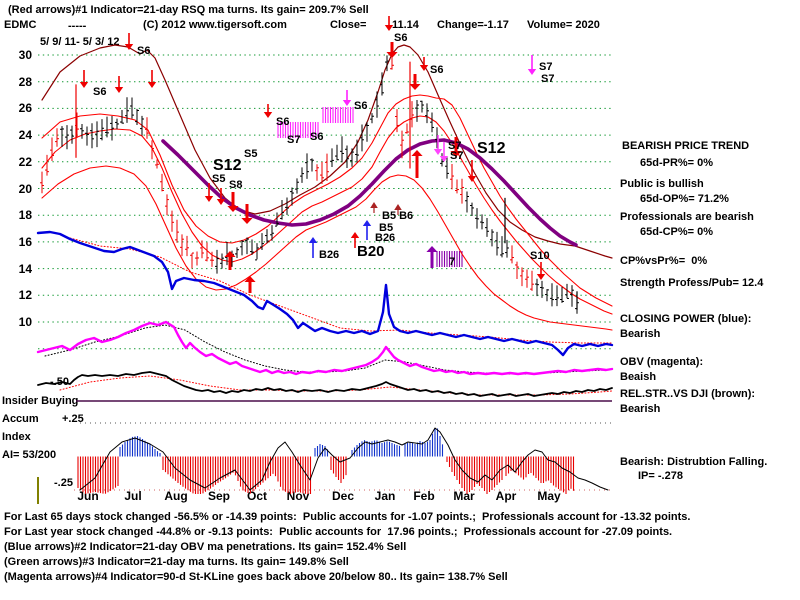  I want to click on right-panel-text: 65d-OP%= 71.2%, so click(684, 199).